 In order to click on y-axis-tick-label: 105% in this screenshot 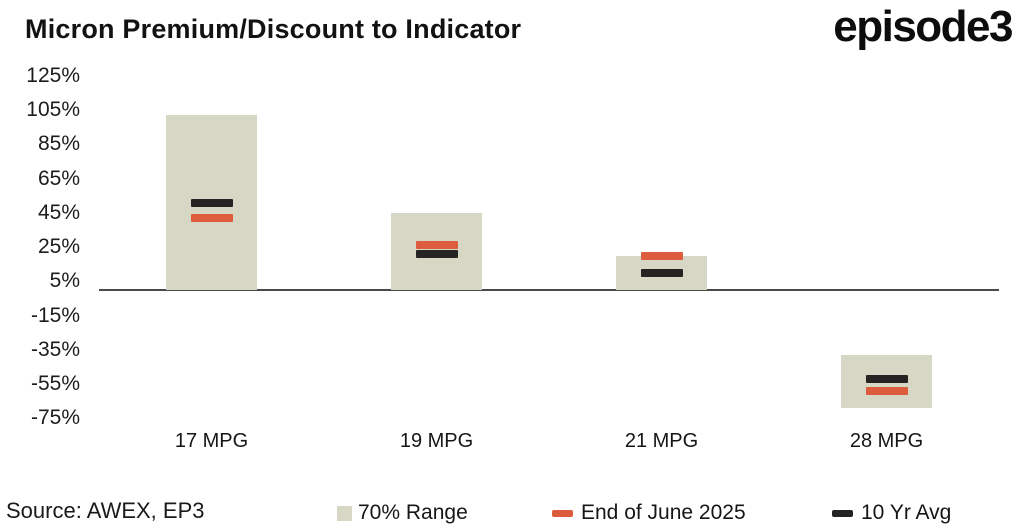, I will do `click(53, 110)`.